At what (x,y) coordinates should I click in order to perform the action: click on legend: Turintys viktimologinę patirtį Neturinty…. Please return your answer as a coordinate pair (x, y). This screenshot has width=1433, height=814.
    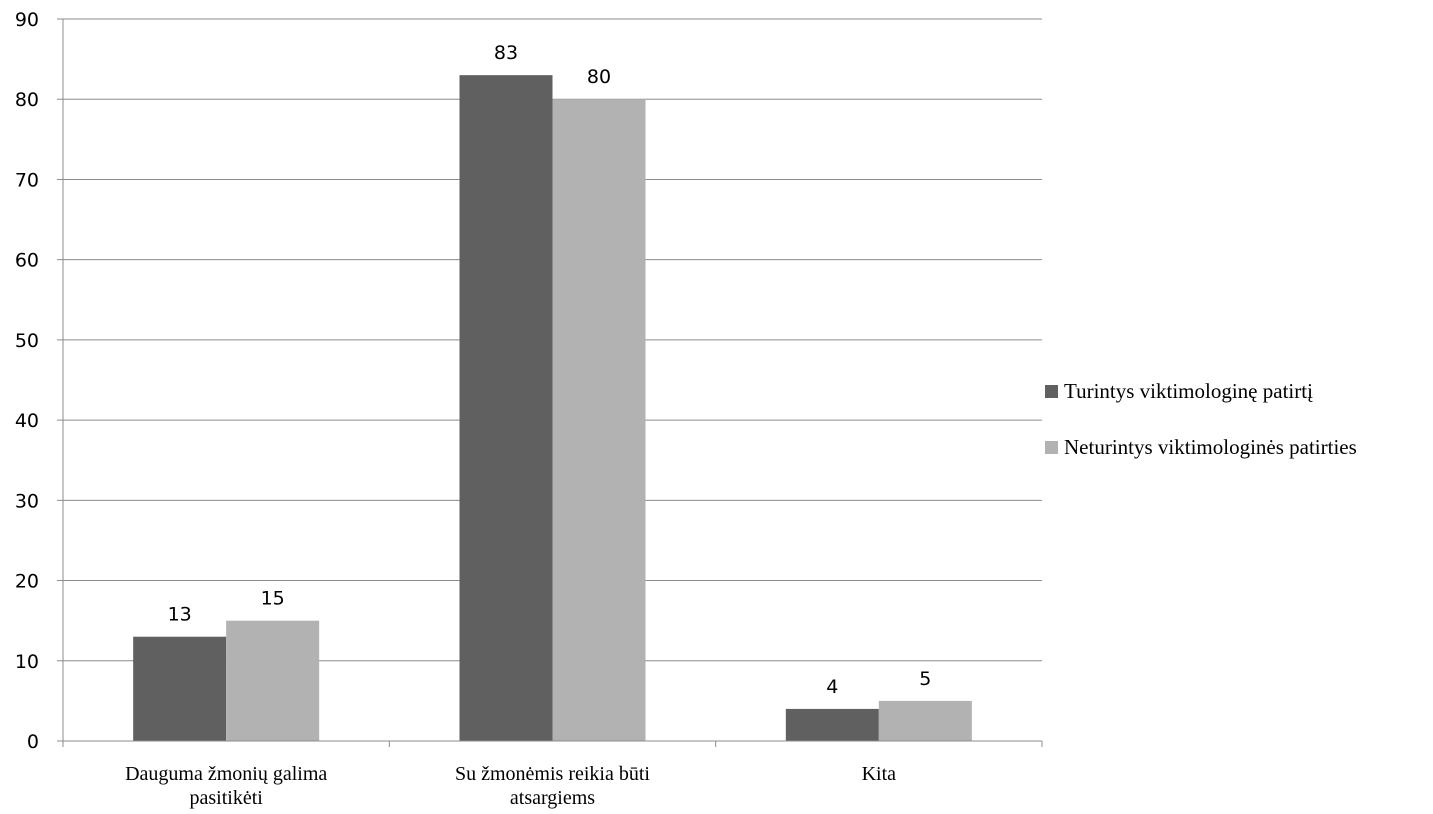
    Looking at the image, I should click on (1201, 434).